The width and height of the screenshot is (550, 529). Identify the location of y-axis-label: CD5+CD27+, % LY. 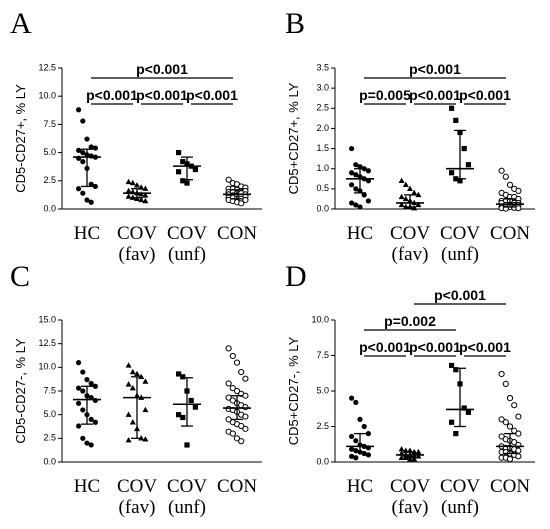
(293, 138).